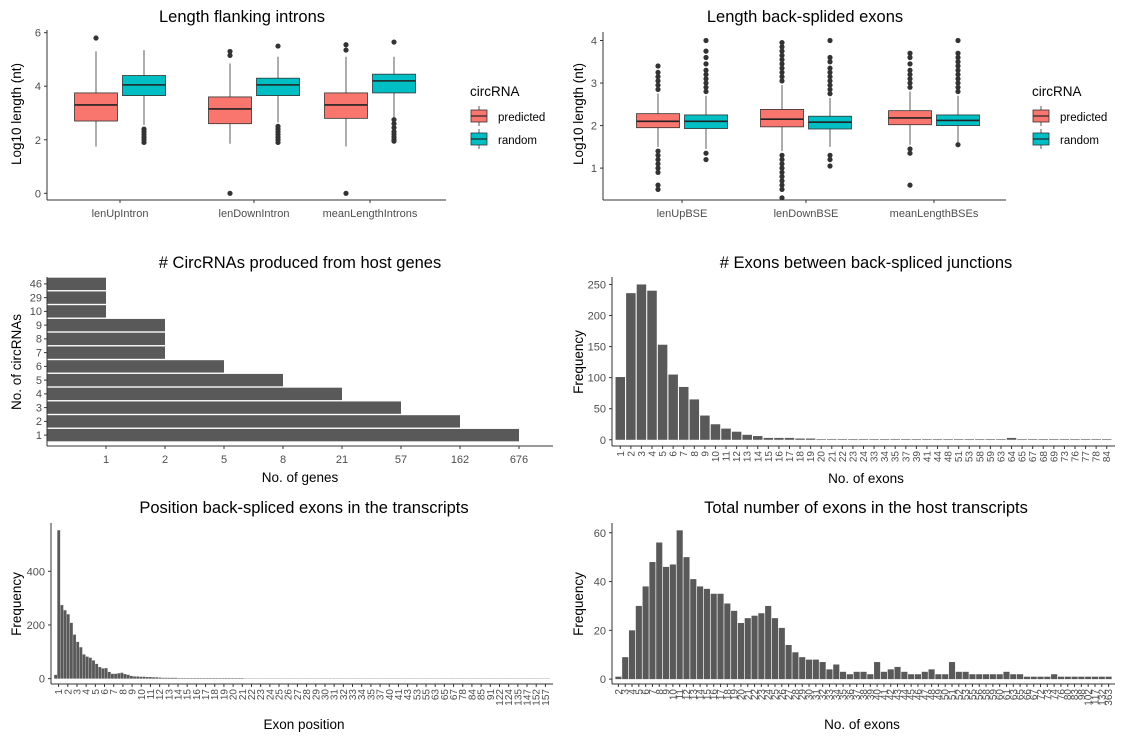  What do you see at coordinates (1107, 457) in the screenshot?
I see `x-tick-label: 84` at bounding box center [1107, 457].